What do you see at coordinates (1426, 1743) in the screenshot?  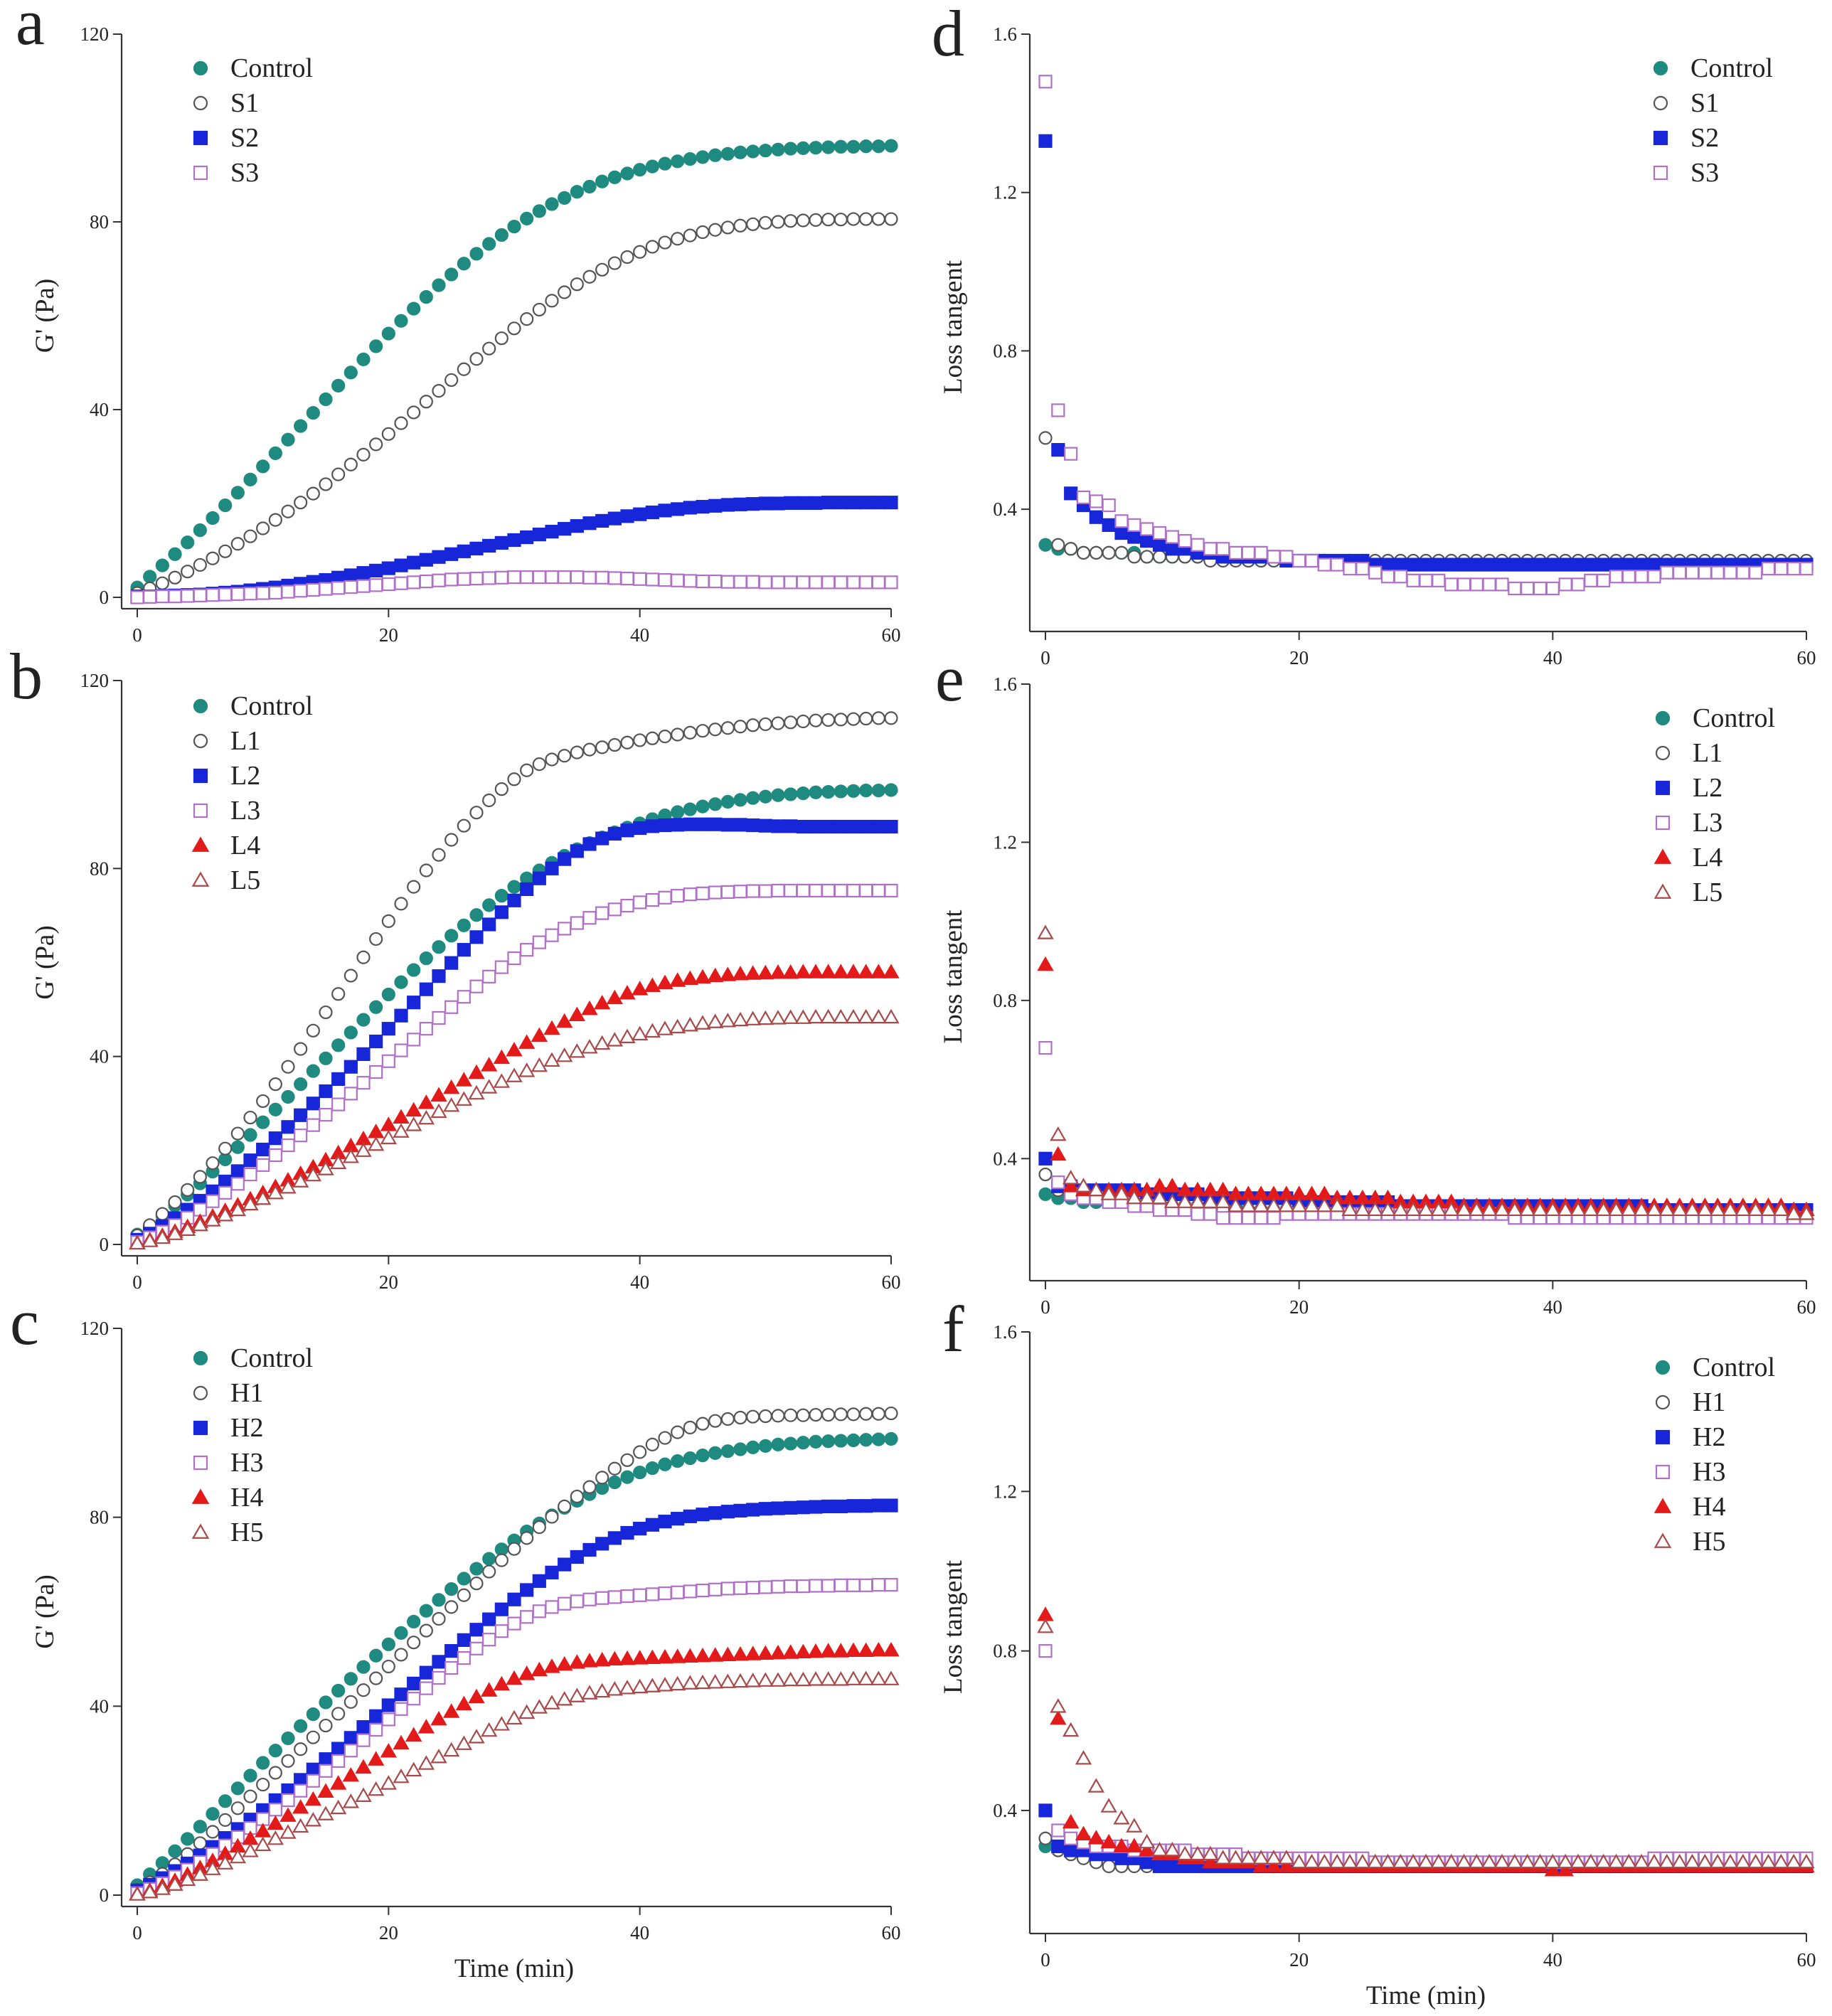 I see `series-H5` at bounding box center [1426, 1743].